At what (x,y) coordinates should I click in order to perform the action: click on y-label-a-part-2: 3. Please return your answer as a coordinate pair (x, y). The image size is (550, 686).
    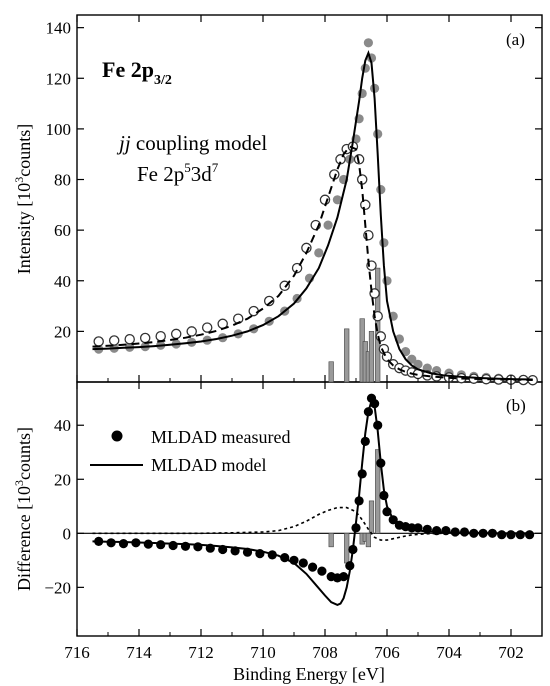
    Looking at the image, I should click on (19, 180).